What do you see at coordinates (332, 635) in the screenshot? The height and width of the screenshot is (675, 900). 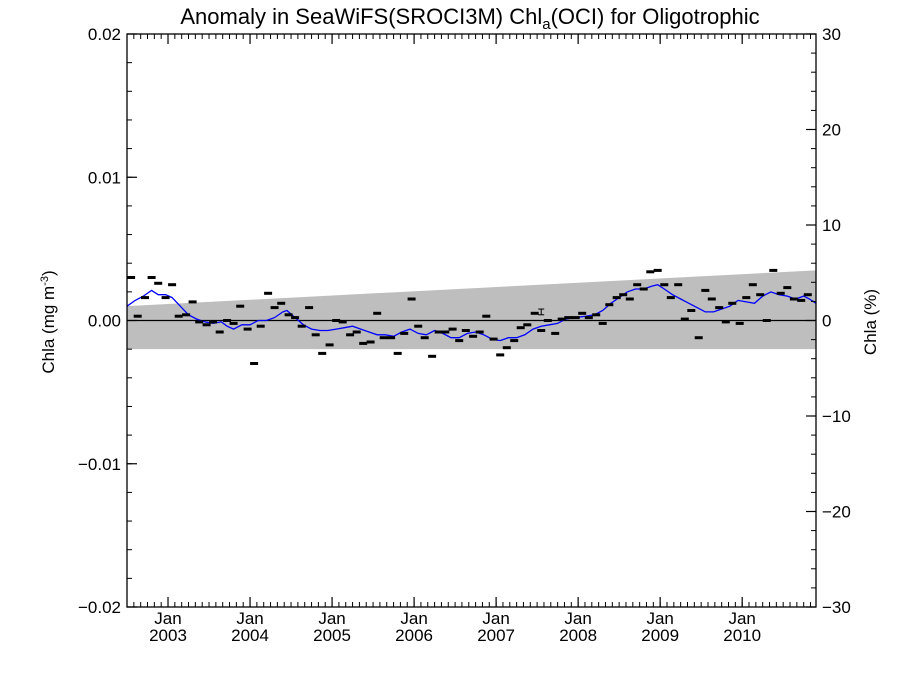 I see `x-tick-year-label: 2005` at bounding box center [332, 635].